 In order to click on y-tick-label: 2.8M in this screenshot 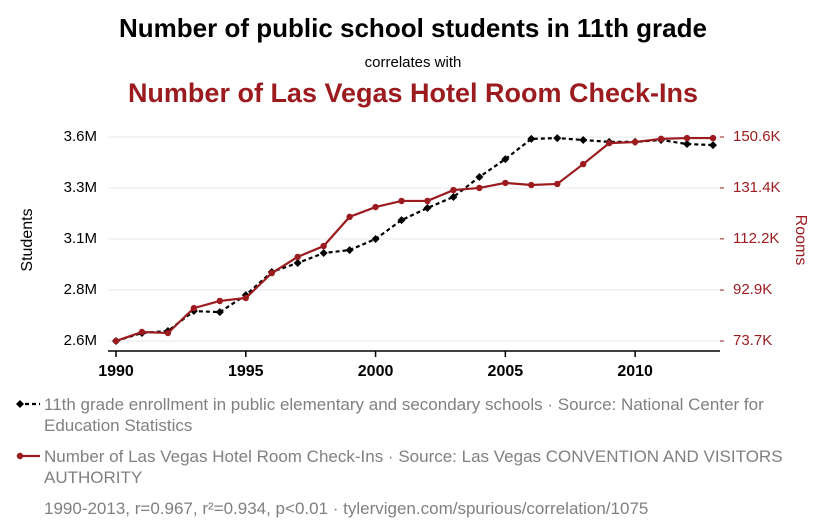, I will do `click(80, 289)`.